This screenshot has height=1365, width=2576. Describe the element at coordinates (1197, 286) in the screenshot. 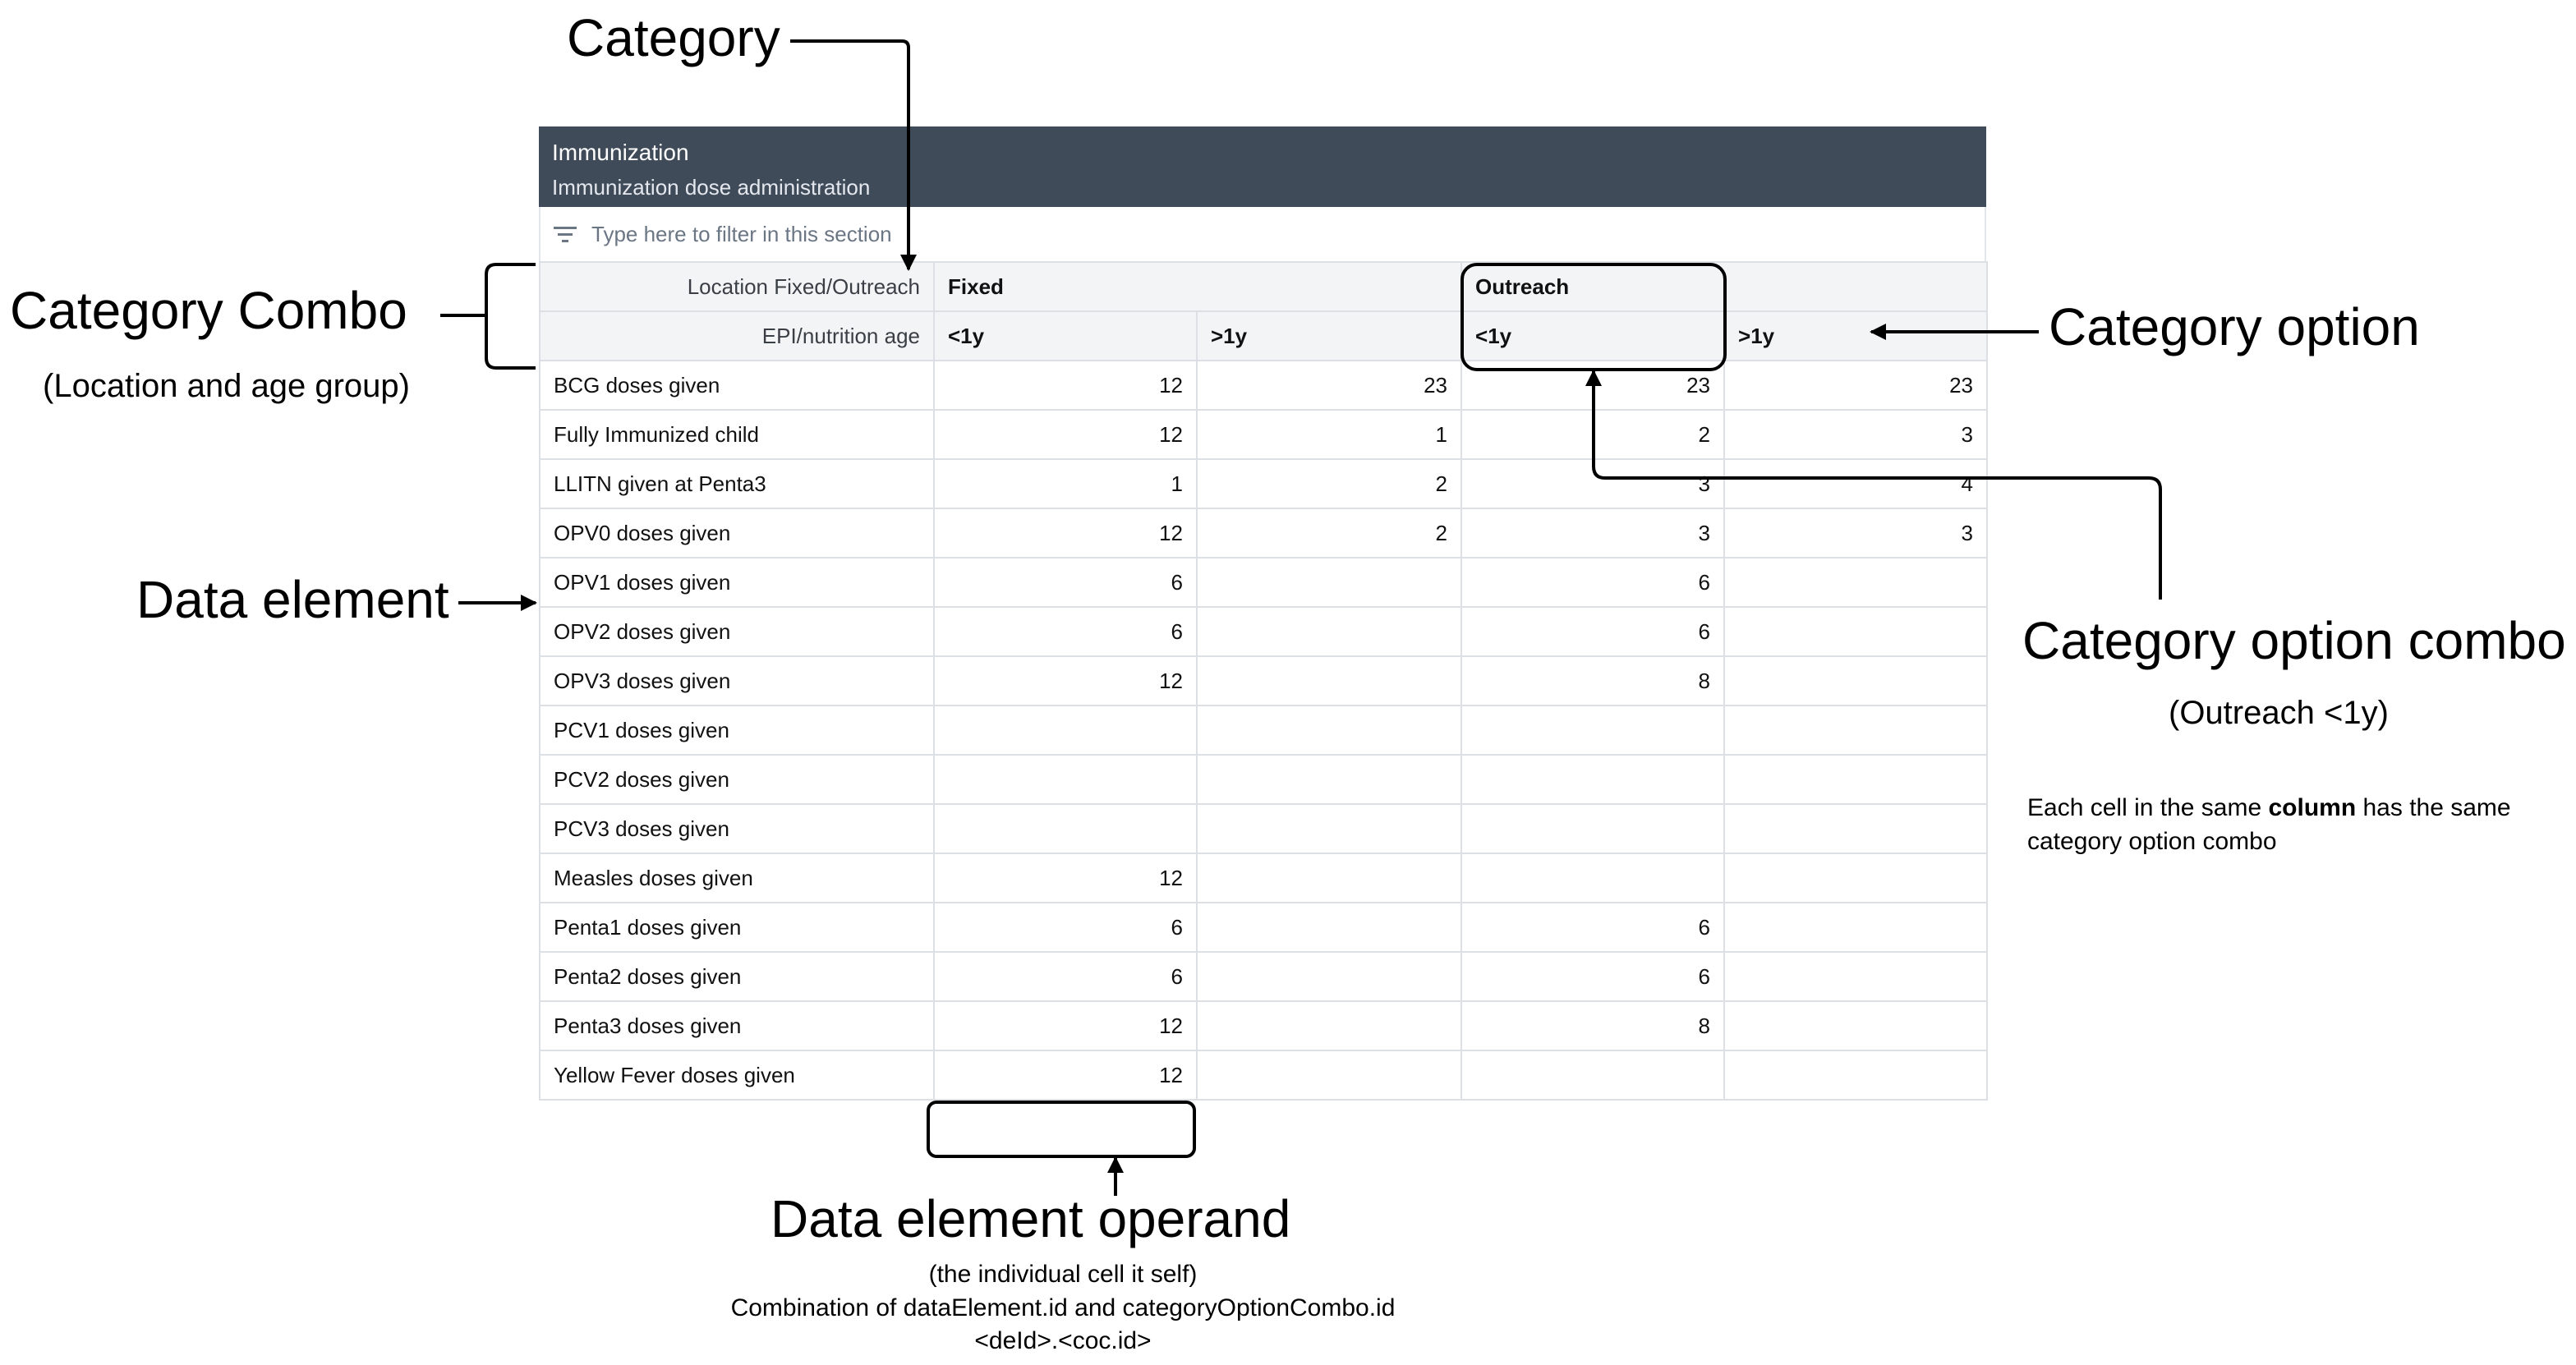

I see `category-option-fixed: Fixed` at that location.